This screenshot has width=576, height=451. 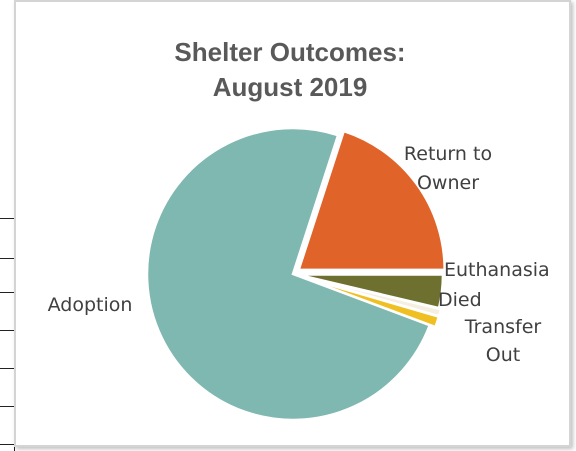 What do you see at coordinates (289, 69) in the screenshot?
I see `chart-title: Shelter Outcomes: August 2019` at bounding box center [289, 69].